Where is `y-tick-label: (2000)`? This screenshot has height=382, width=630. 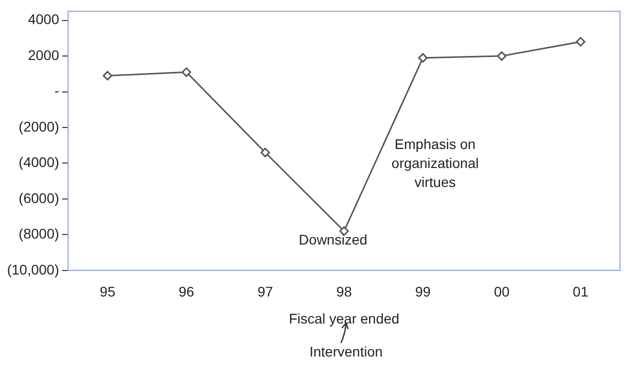 y-tick-label: (2000) is located at coordinates (39, 126).